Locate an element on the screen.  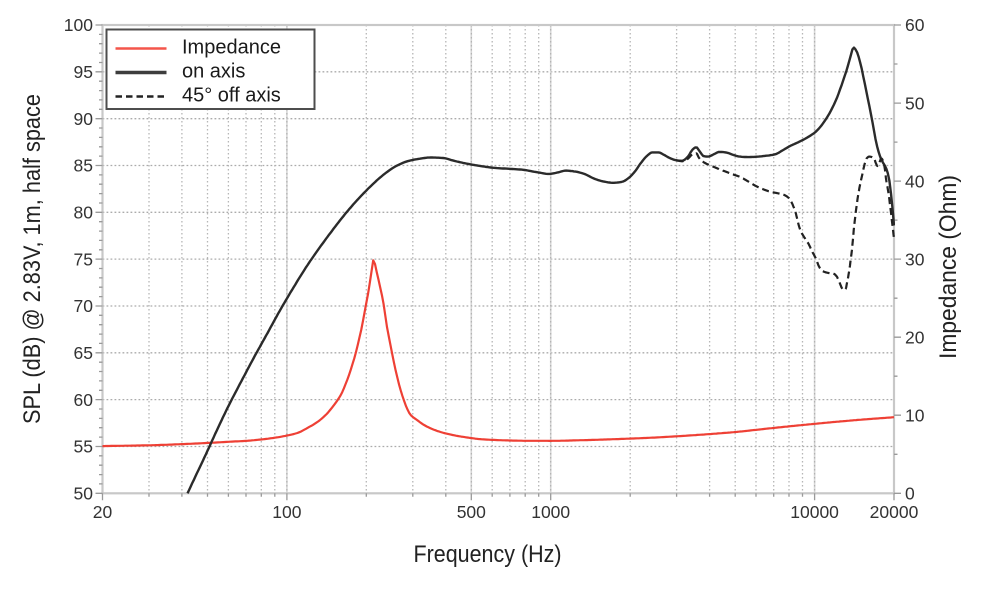
svg-text: 75 is located at coordinates (83, 259).